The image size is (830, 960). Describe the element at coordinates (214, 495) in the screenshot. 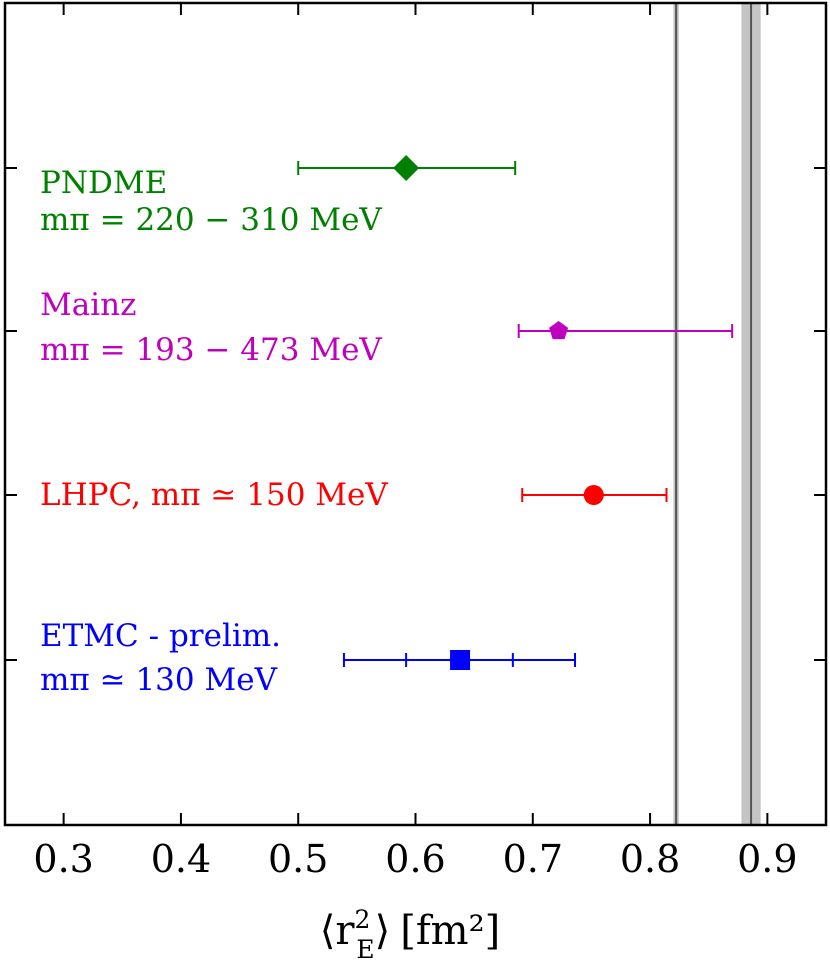

I see `lhpc-label-line-1: LHPC, mπ ≃ 150 MeV` at that location.